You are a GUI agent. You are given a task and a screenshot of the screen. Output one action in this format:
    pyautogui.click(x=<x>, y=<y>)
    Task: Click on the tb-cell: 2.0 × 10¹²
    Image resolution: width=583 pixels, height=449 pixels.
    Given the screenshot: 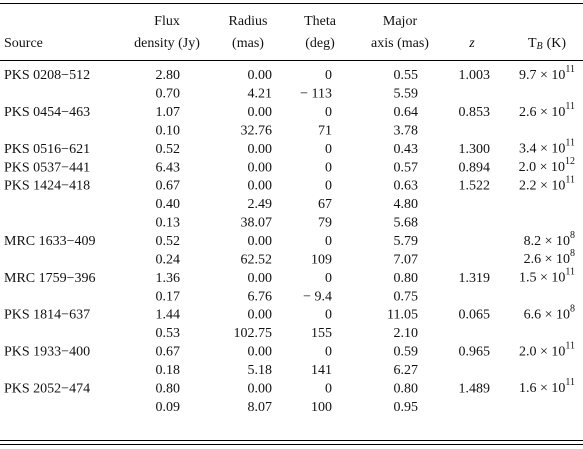 What is the action you would take?
    pyautogui.click(x=547, y=165)
    